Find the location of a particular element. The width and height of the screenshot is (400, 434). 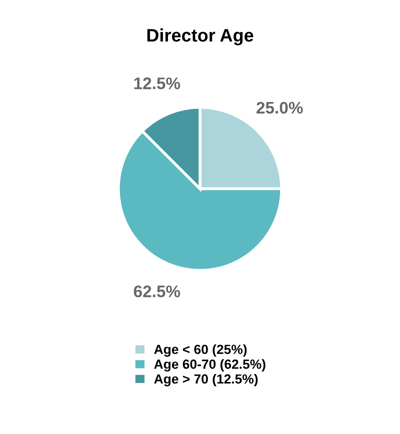

legend-label: Age > 70 (12.5%) is located at coordinates (206, 380).